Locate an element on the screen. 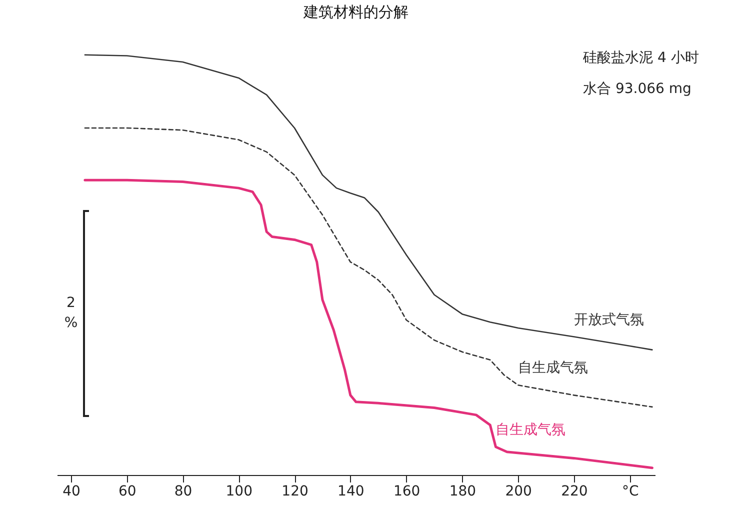 The image size is (737, 520). x-tick-label: 200 is located at coordinates (518, 492).